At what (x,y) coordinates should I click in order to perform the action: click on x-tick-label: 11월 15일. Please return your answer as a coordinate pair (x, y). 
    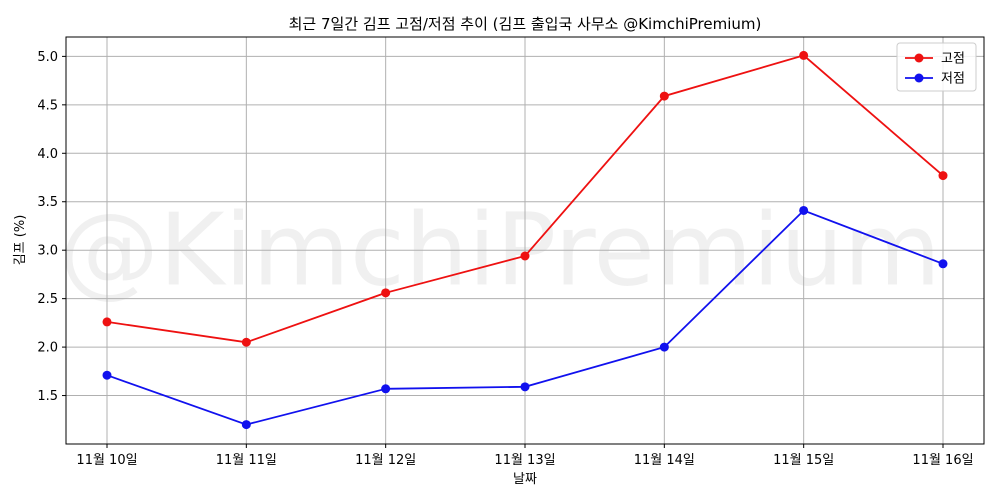
    Looking at the image, I should click on (803, 460).